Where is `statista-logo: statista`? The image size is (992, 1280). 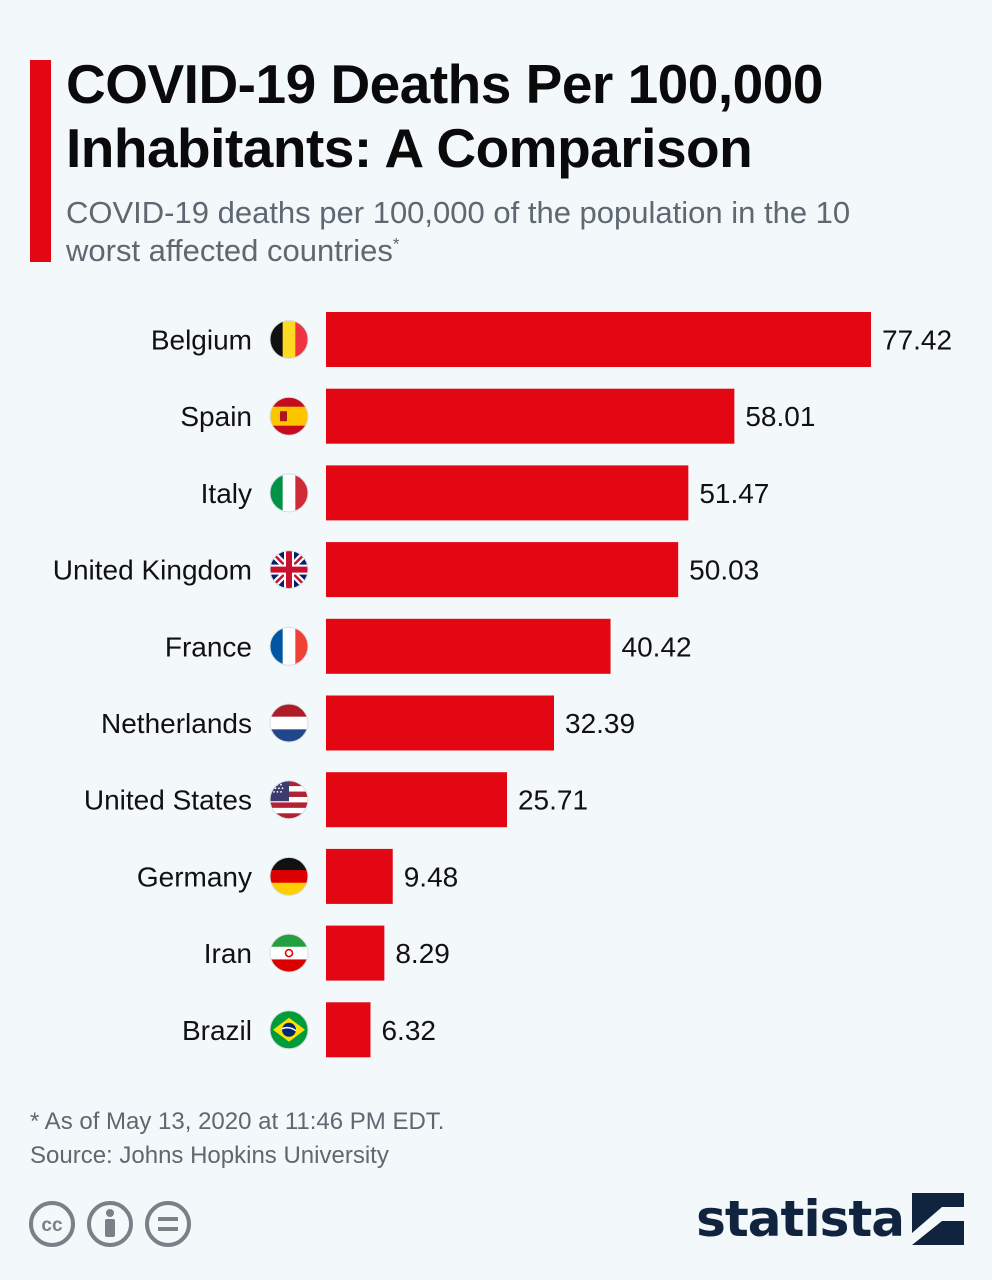 statista-logo: statista is located at coordinates (830, 1219).